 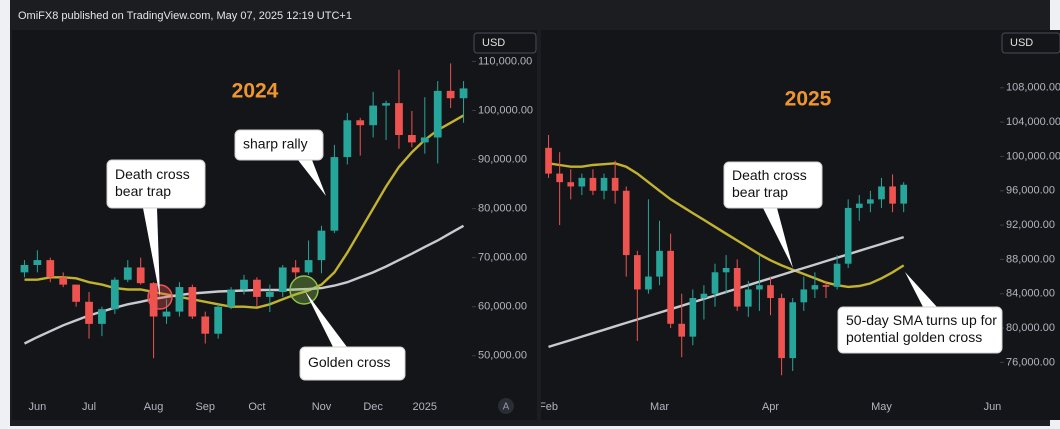 I want to click on y-tick-label: 50,000.00, so click(x=502, y=356).